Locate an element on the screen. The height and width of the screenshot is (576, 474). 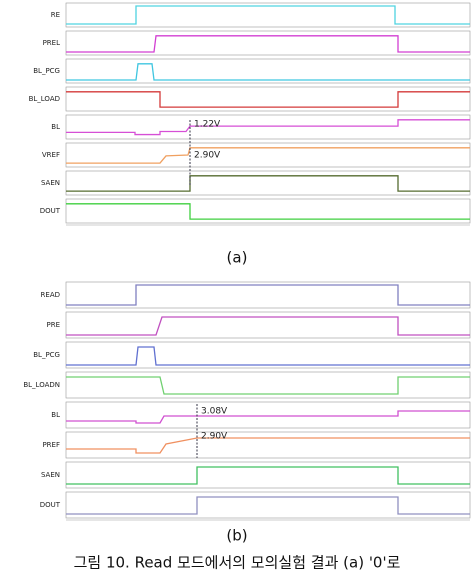
annotation: 1.22V is located at coordinates (207, 125).